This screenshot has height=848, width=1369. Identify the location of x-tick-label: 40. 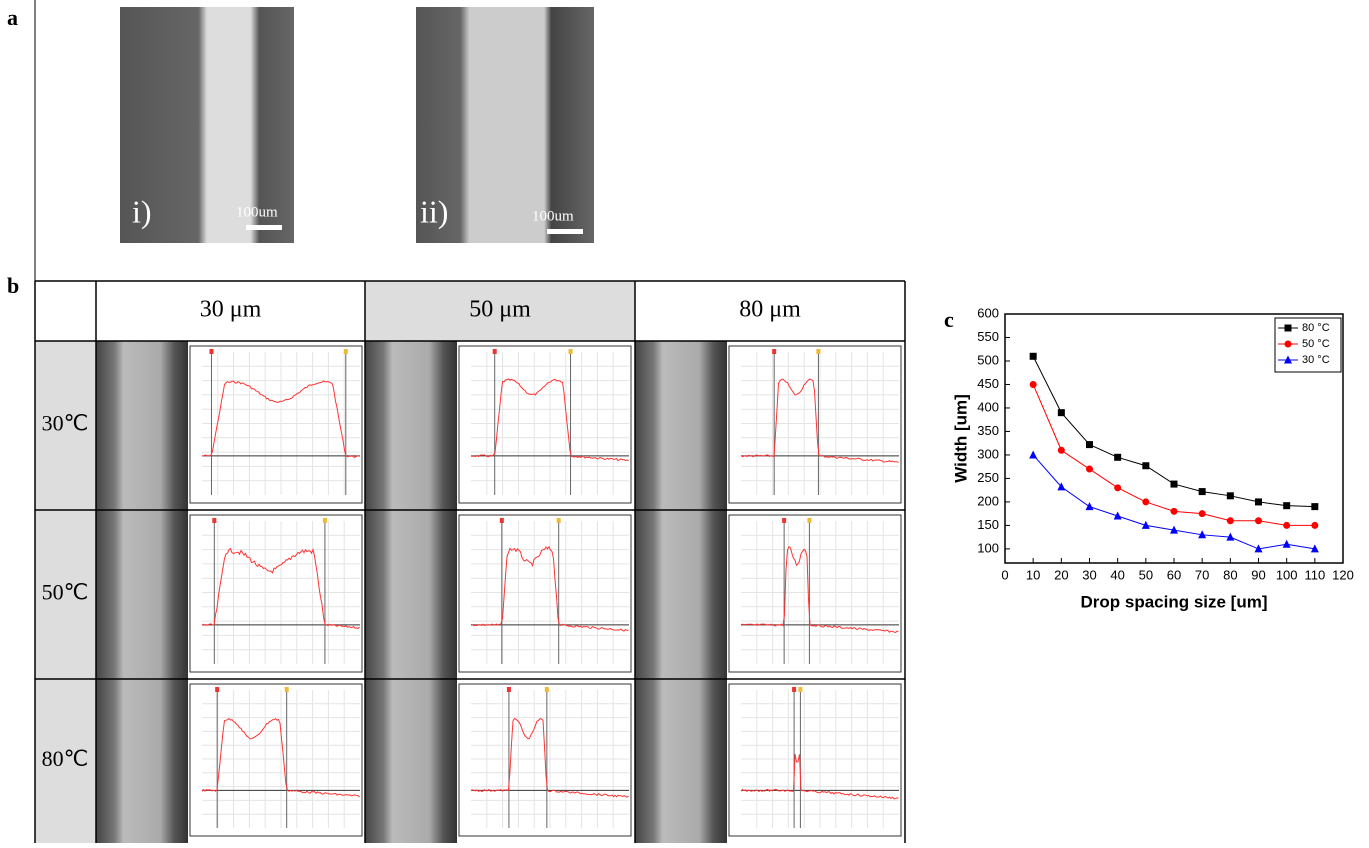
(1117, 574).